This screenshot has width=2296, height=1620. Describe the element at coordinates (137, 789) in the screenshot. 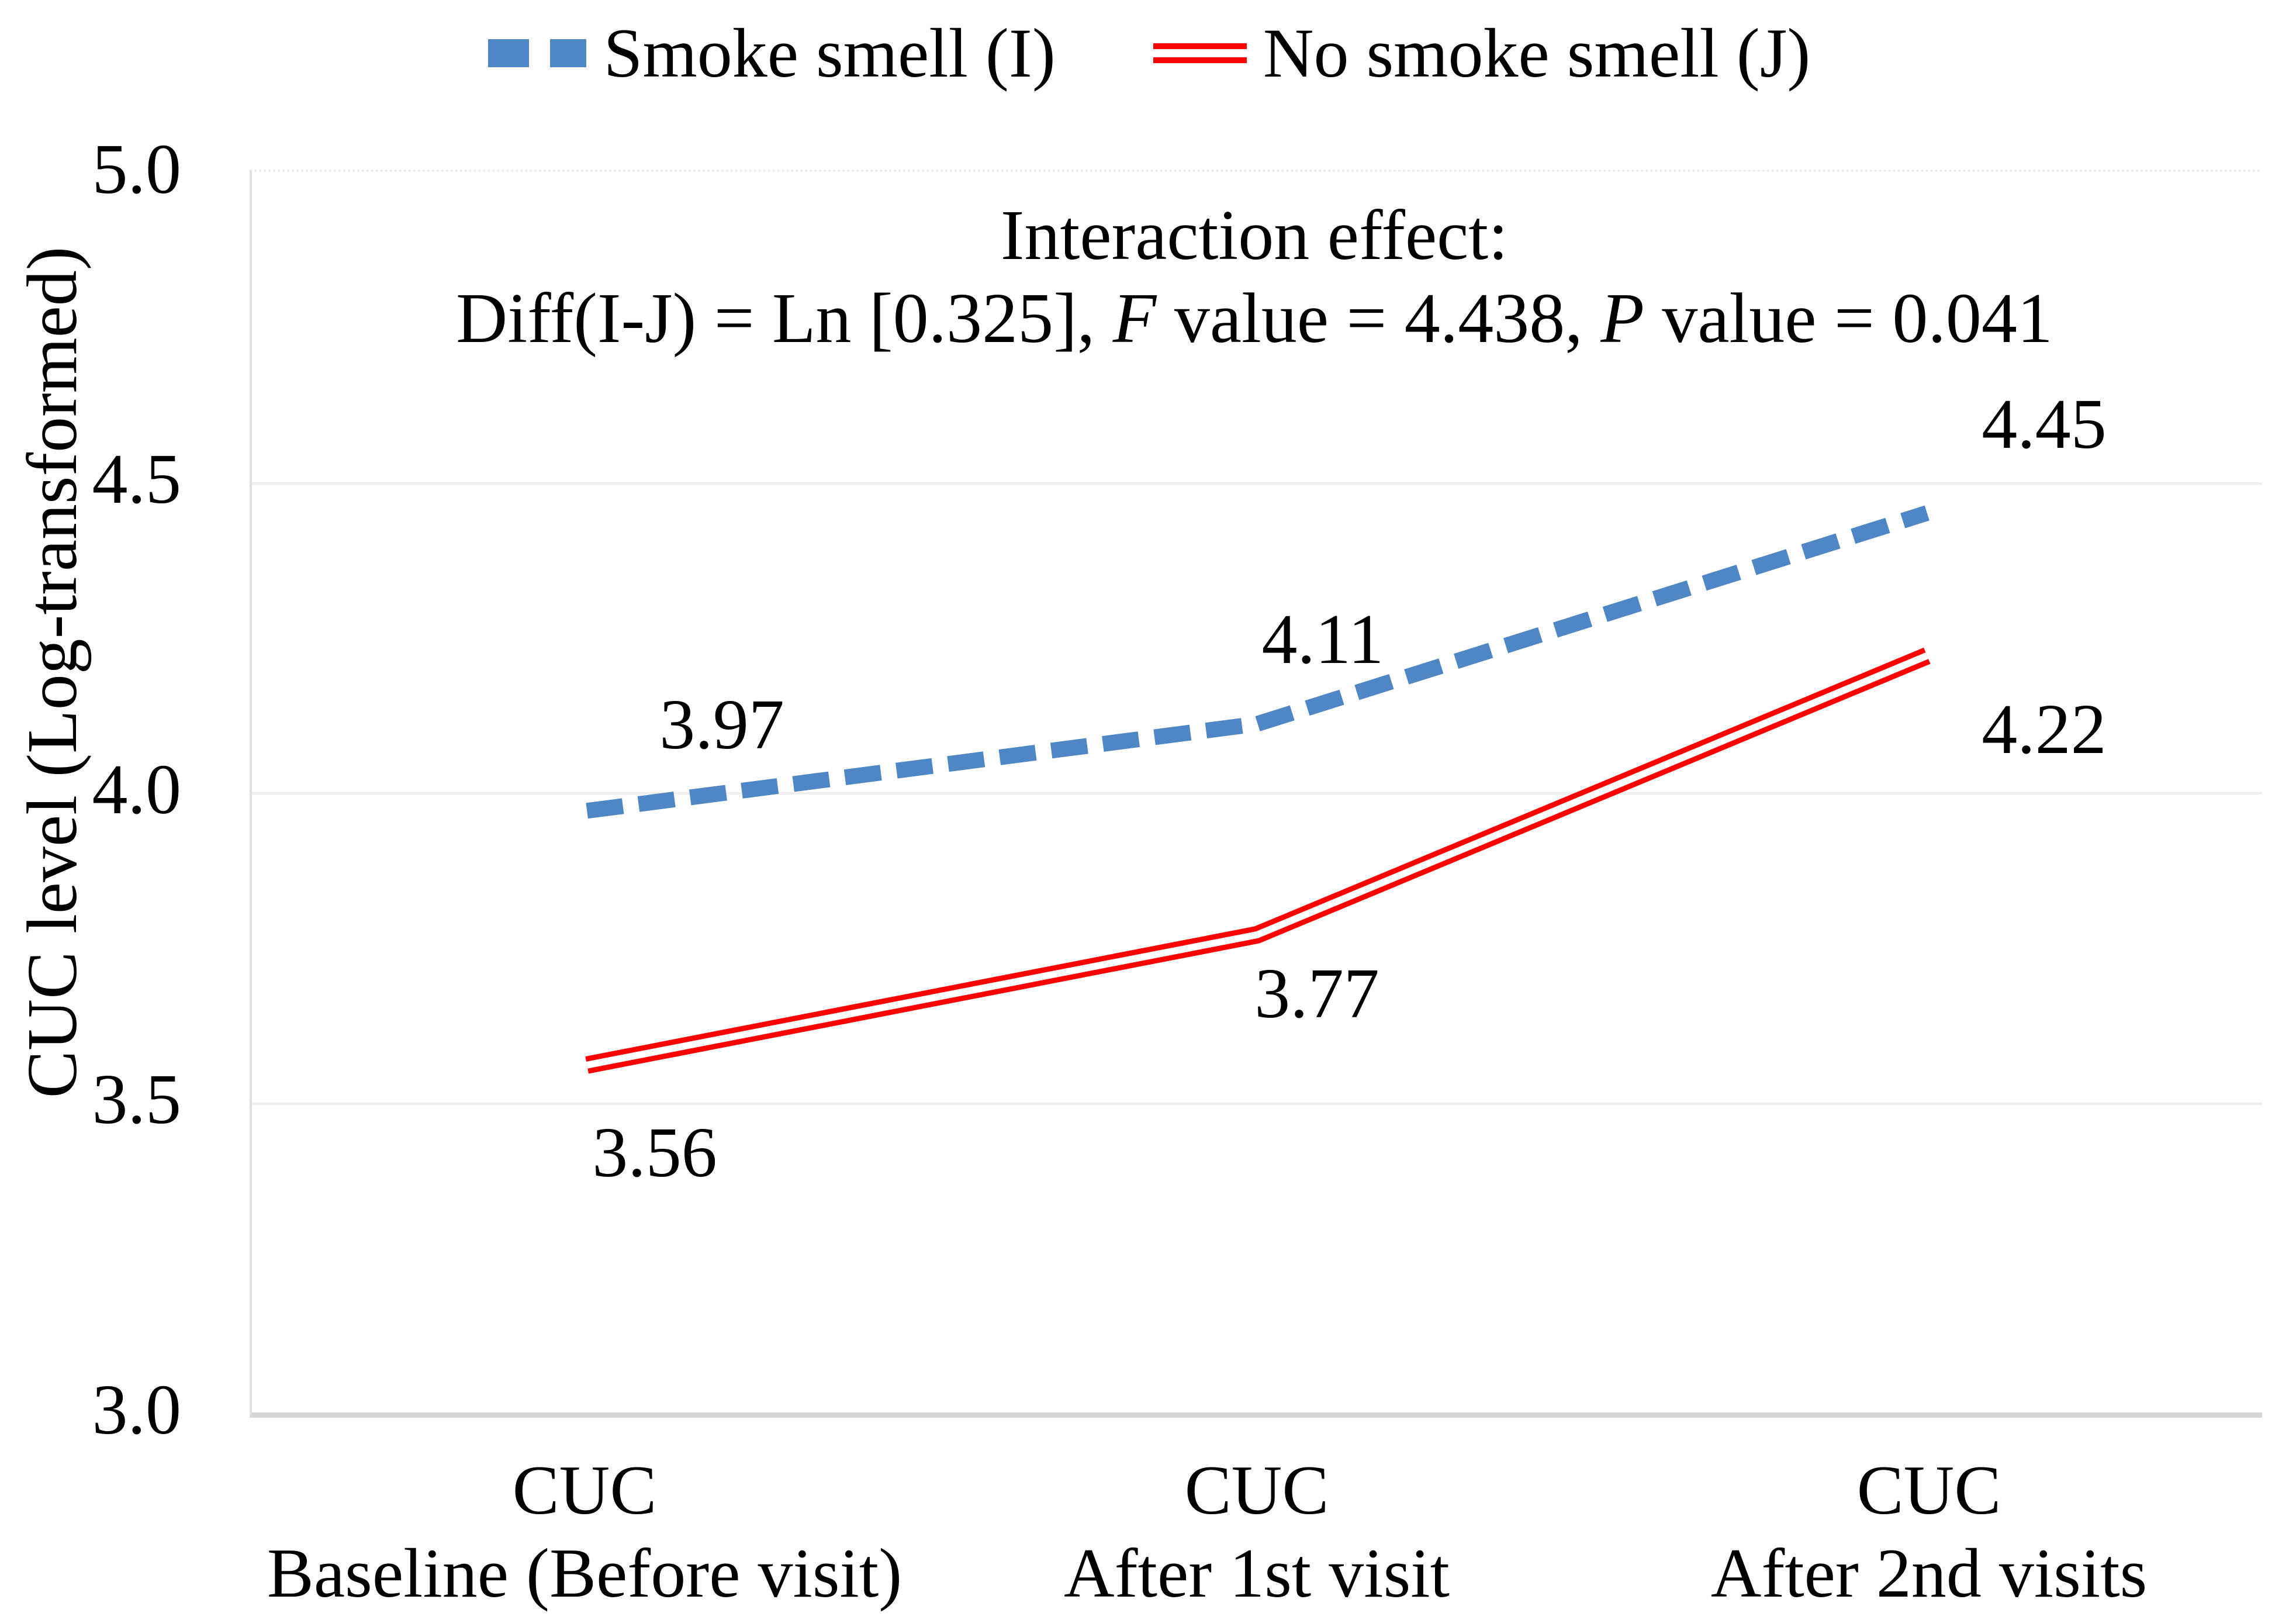

I see `y-tick-4.0: 4.0` at that location.